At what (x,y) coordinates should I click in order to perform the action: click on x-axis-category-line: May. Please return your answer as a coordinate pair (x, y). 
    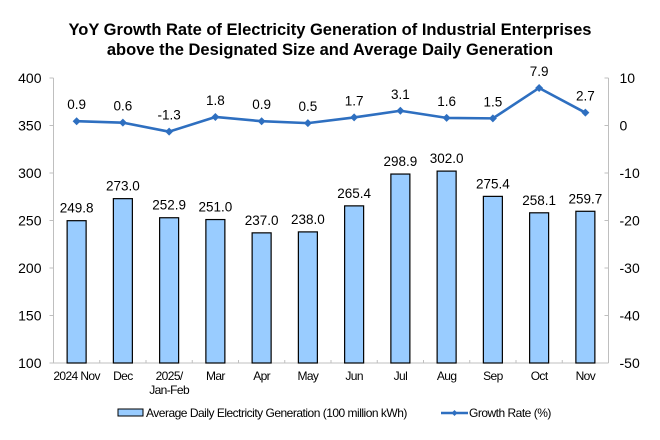
    Looking at the image, I should click on (307, 376).